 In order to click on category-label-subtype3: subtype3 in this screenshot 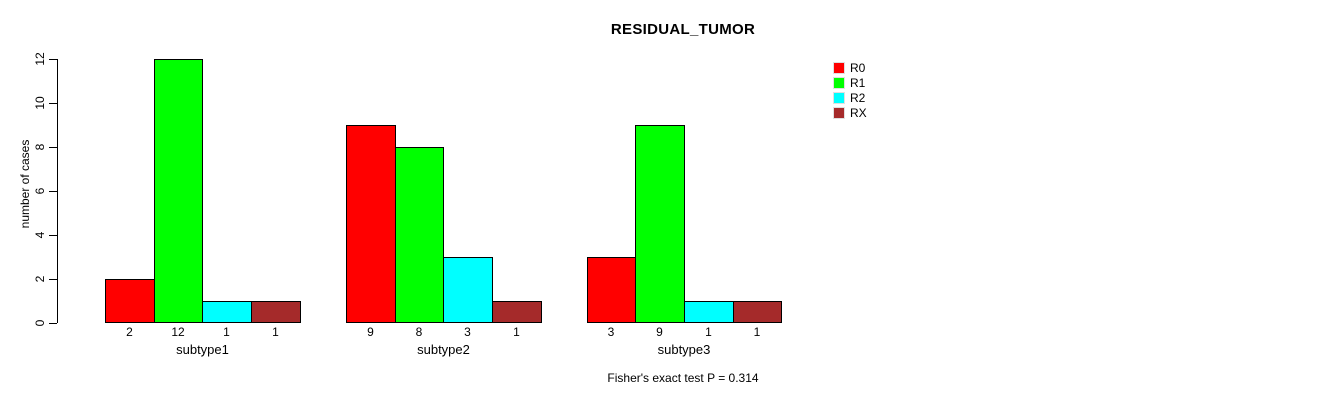, I will do `click(684, 349)`.